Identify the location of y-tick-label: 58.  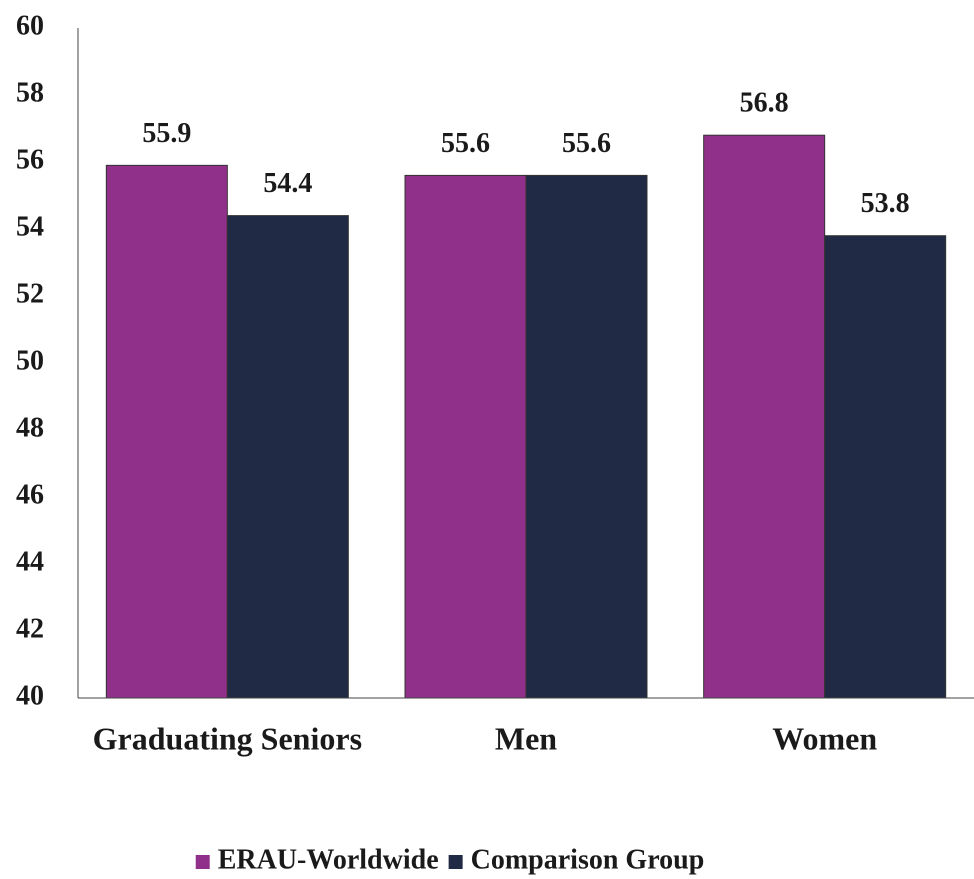
(30, 92).